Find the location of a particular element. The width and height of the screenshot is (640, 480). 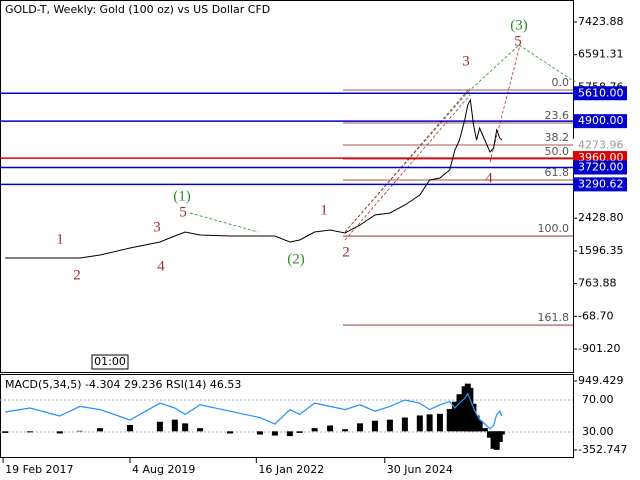

last-price-label: 4273.96 is located at coordinates (601, 145).